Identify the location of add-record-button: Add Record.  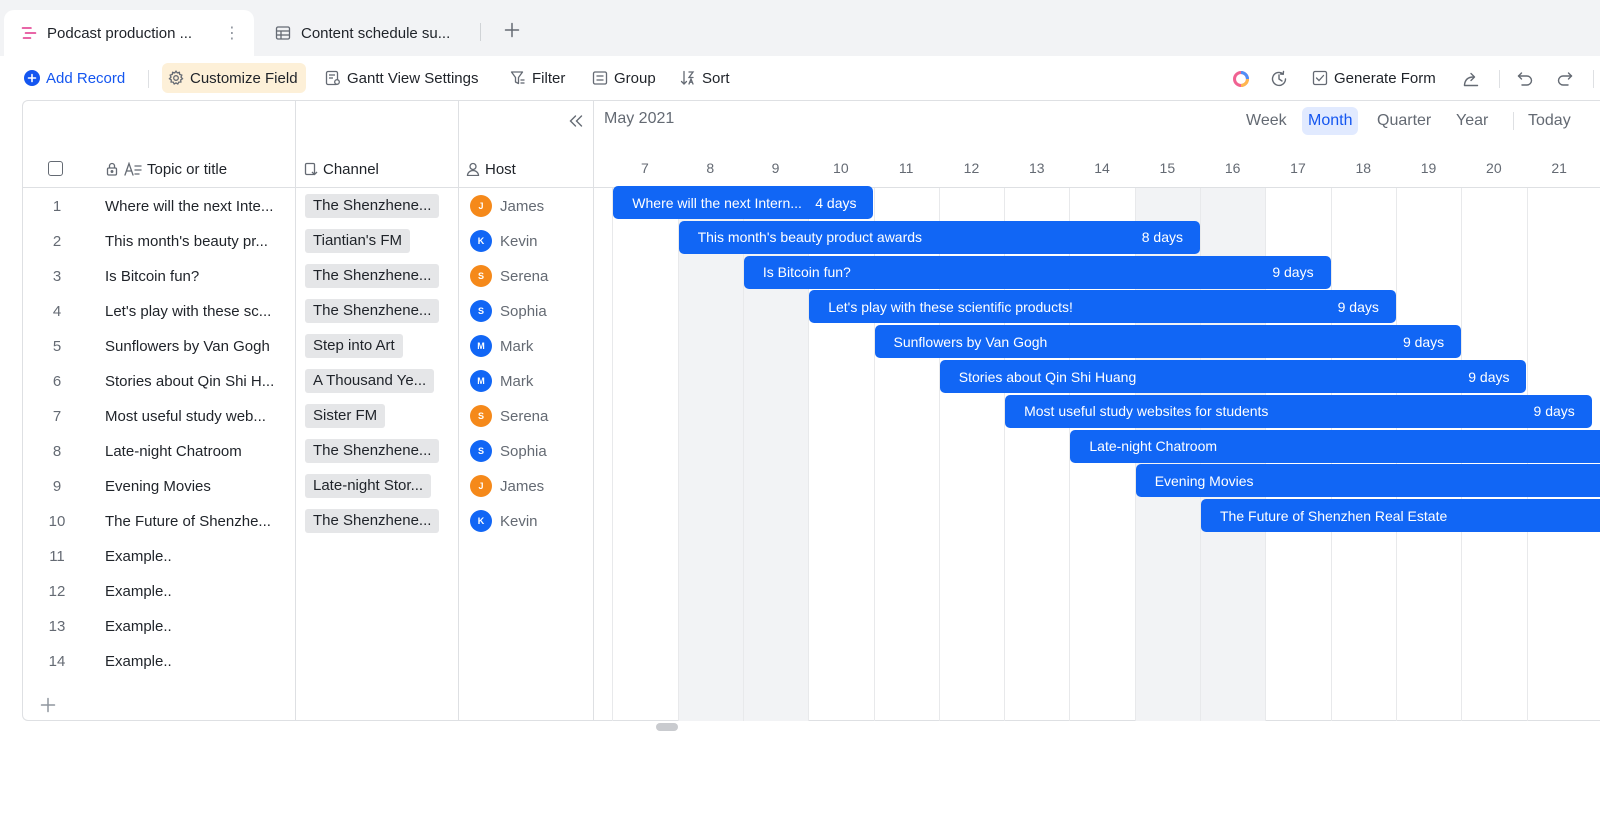
(74, 78).